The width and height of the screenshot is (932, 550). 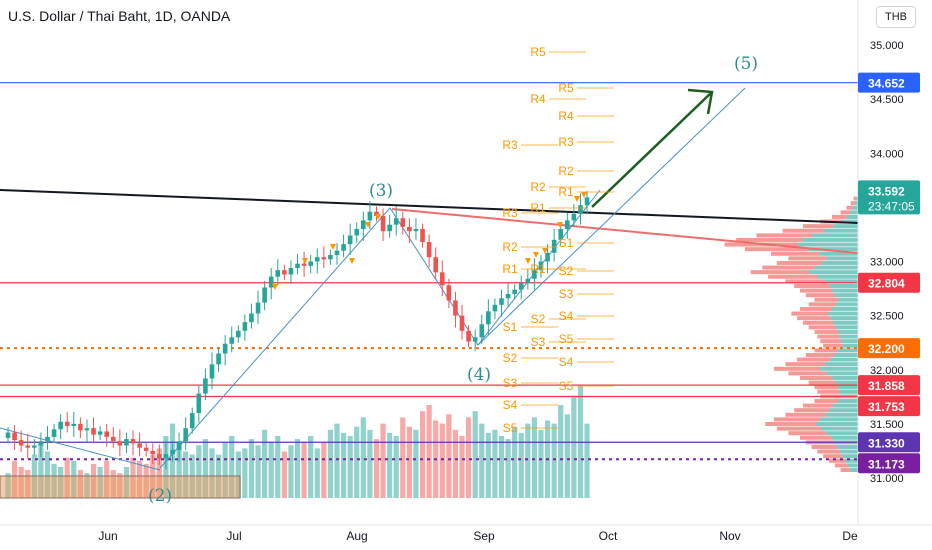 What do you see at coordinates (625, 231) in the screenshot?
I see `descending-trendline` at bounding box center [625, 231].